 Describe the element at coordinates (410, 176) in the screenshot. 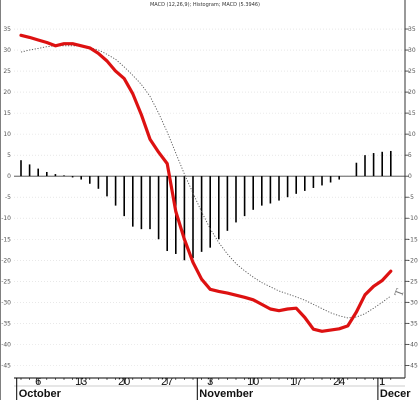

I see `y-tick-label-right: 0` at that location.